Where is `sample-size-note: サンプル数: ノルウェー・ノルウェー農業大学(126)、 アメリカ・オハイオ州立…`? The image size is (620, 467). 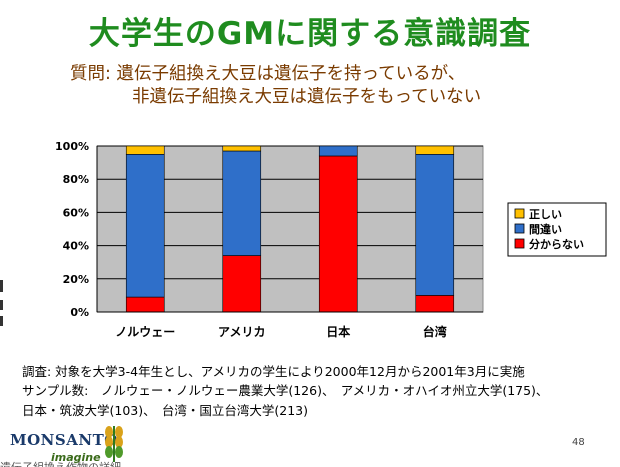 sample-size-note: サンプル数: ノルウェー・ノルウェー農業大学(126)、 アメリカ・オハイオ州立… is located at coordinates (285, 390).